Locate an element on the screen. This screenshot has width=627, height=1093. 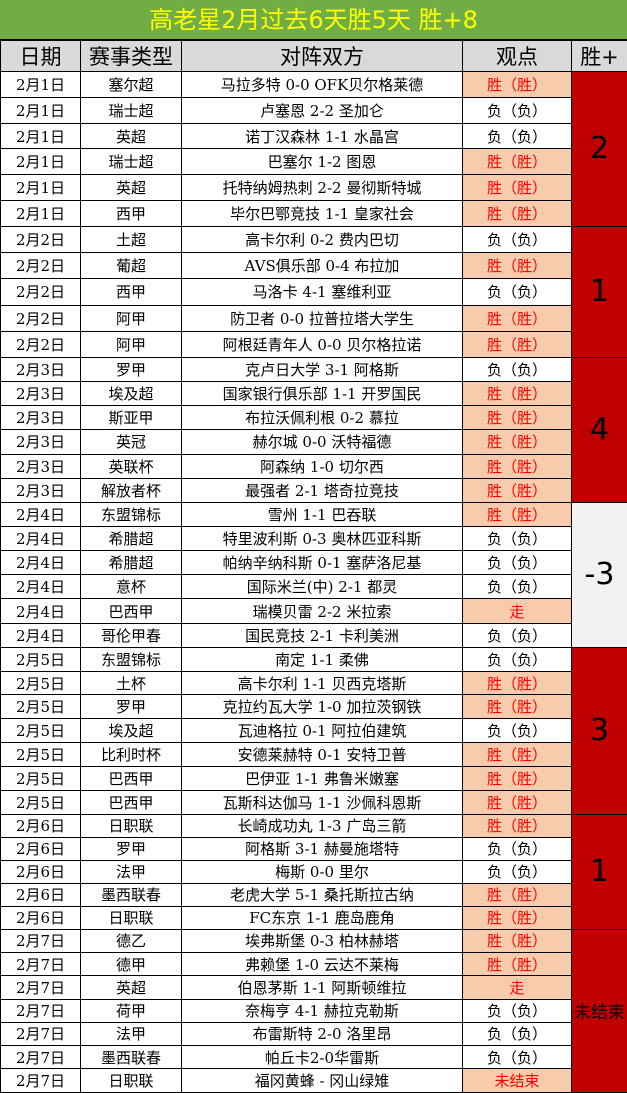
match-cell: 伯恩茅斯 1-1 阿斯顿维拉 is located at coordinates (322, 987).